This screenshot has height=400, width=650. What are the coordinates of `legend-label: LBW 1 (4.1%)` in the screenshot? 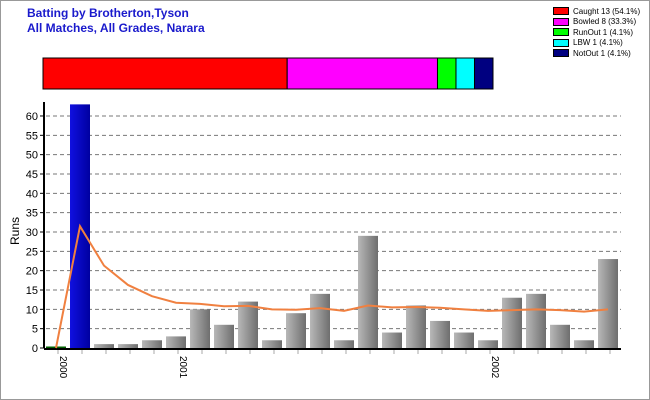 It's located at (598, 43).